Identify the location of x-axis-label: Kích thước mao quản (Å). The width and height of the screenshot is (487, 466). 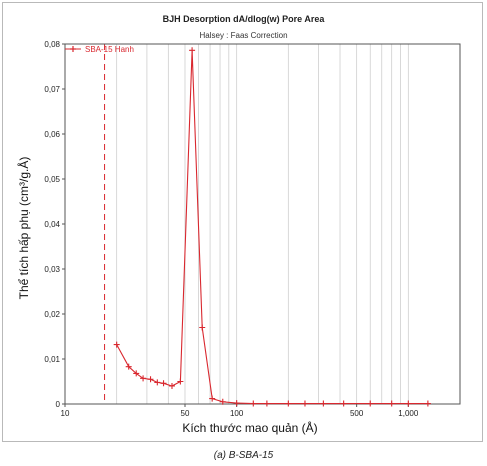
(249, 427).